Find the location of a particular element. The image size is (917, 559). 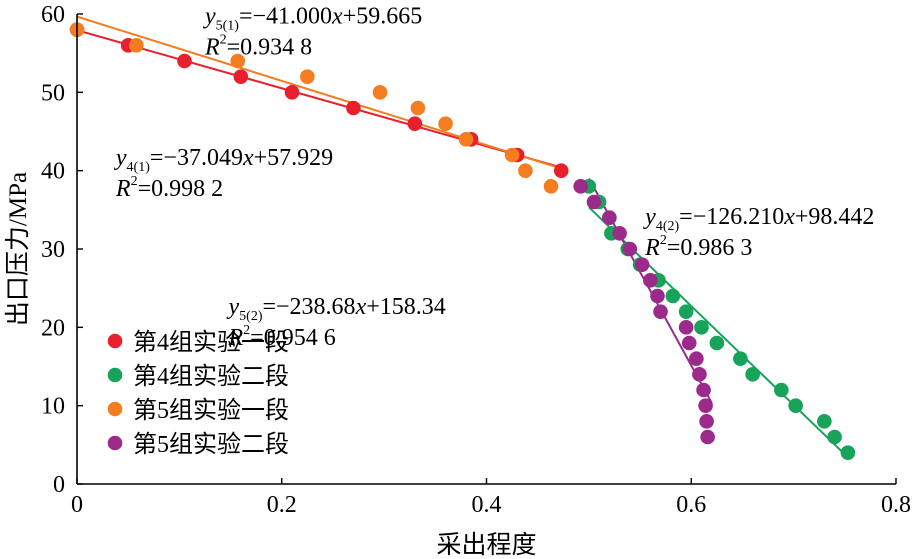

y-tick-label: 30 is located at coordinates (53, 250).